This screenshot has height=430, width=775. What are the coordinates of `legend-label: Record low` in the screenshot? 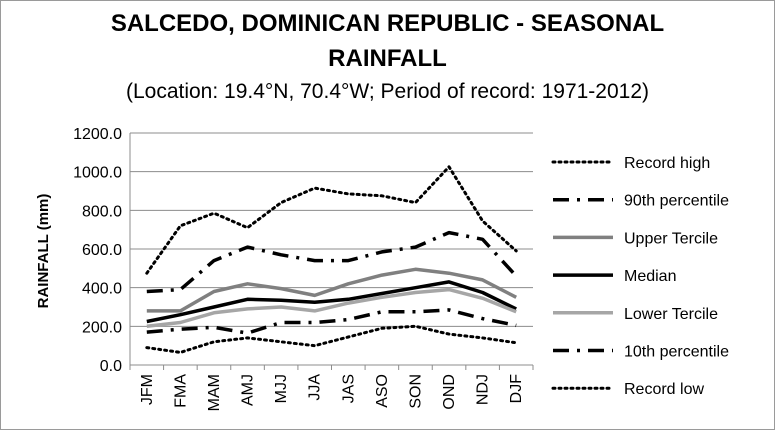 It's located at (664, 389).